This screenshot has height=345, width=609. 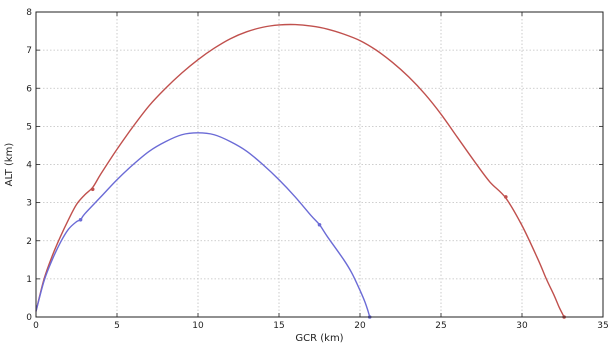 I want to click on x-tick-label: 25, so click(x=440, y=326).